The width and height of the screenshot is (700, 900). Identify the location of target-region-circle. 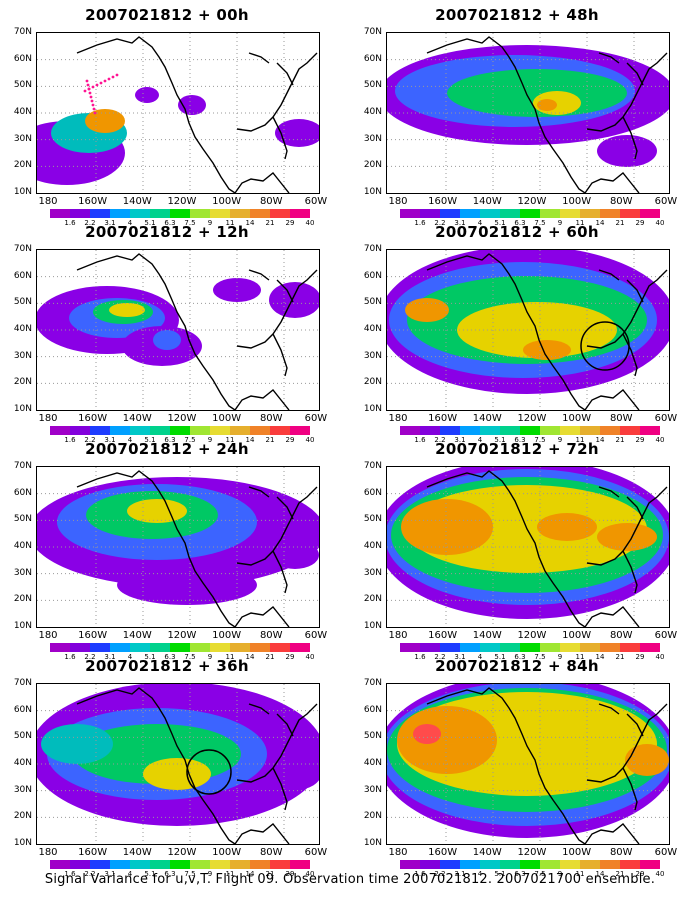
(209, 772).